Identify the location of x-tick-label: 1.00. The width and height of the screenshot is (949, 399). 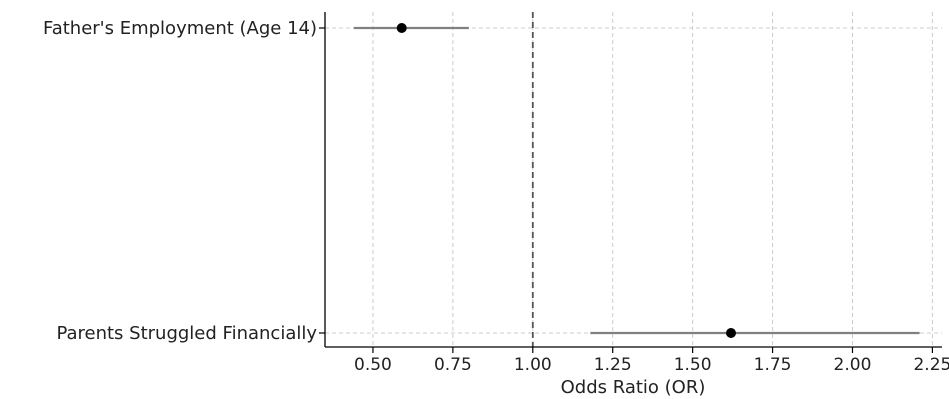
(533, 365).